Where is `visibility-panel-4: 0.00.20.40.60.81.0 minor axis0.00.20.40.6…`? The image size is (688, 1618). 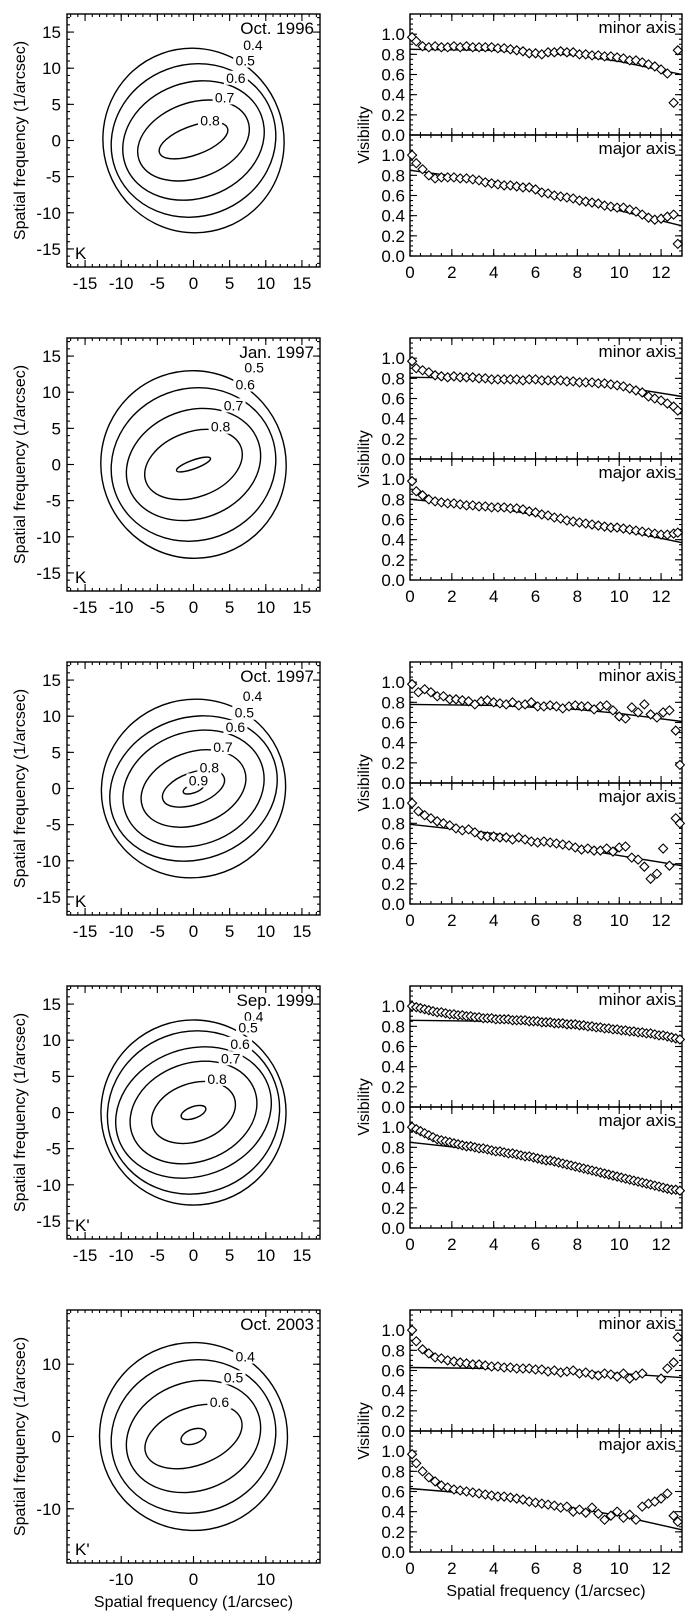 visibility-panel-4: 0.00.20.40.60.81.0 minor axis0.00.20.40.6… is located at coordinates (521, 1119).